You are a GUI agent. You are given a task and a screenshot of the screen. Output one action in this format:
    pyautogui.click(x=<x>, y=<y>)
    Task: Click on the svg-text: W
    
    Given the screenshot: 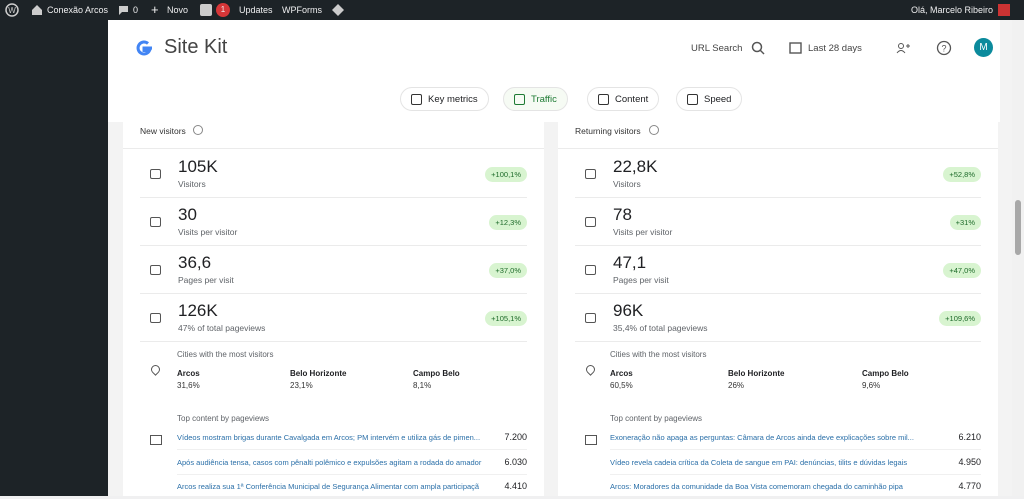 What is the action you would take?
    pyautogui.click(x=12, y=10)
    